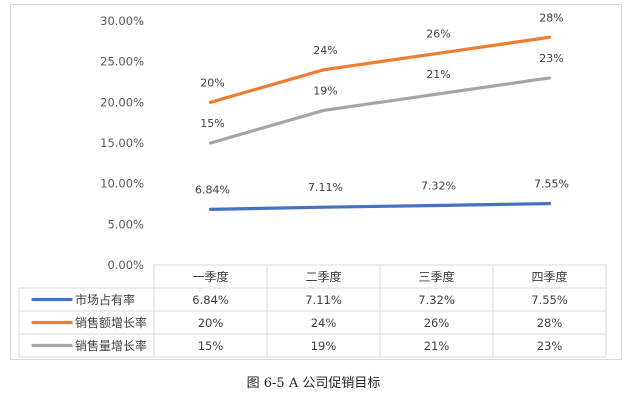 Image resolution: width=627 pixels, height=400 pixels. I want to click on table-cell: 24%, so click(324, 323).